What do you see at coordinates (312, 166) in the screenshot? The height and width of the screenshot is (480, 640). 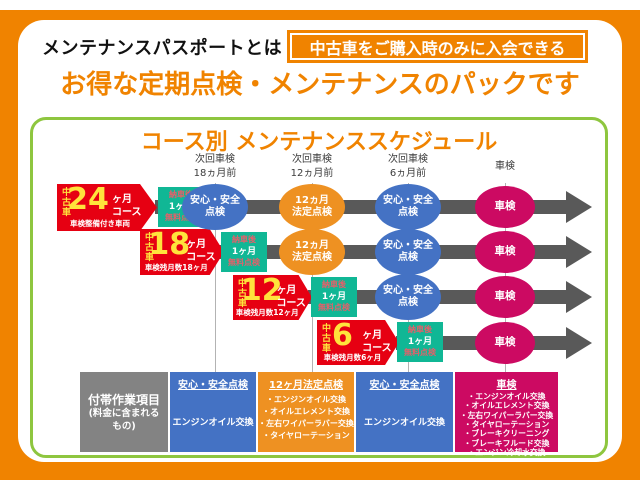 I see `column-header-12m: 次回車検 12ヵ月前` at bounding box center [312, 166].